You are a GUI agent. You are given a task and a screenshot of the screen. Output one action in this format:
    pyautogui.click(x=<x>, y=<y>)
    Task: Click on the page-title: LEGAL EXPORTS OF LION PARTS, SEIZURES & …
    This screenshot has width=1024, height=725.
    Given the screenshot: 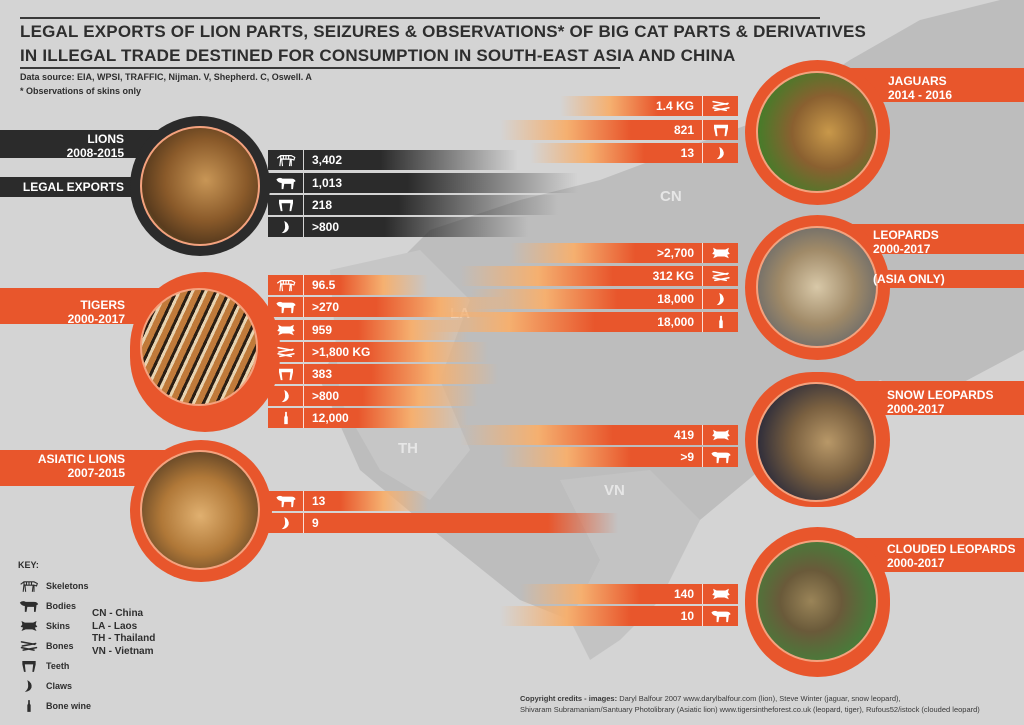 What is the action you would take?
    pyautogui.click(x=443, y=43)
    